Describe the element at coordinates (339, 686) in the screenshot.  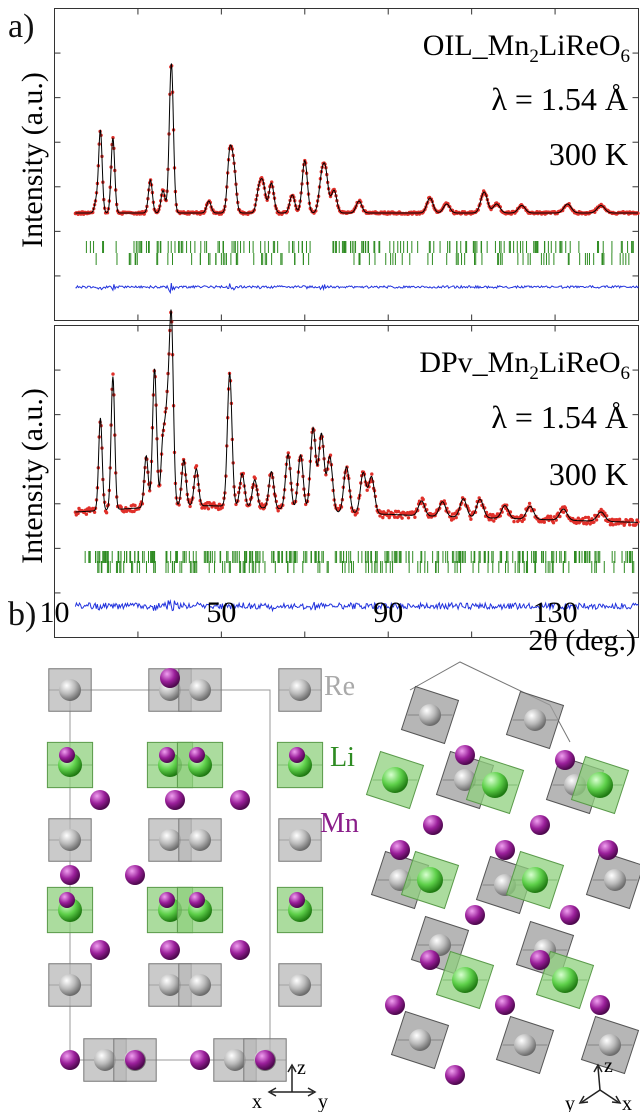
I see `legend-re: Re` at that location.